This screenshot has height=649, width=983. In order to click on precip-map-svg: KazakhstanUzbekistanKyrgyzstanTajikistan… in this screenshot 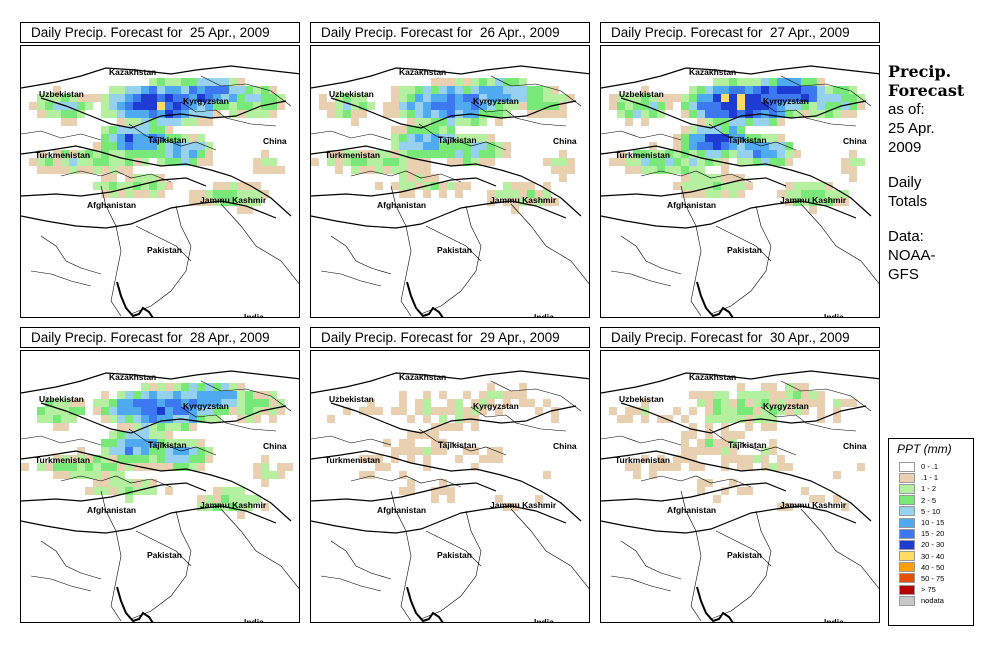, I will do `click(160, 191)`.